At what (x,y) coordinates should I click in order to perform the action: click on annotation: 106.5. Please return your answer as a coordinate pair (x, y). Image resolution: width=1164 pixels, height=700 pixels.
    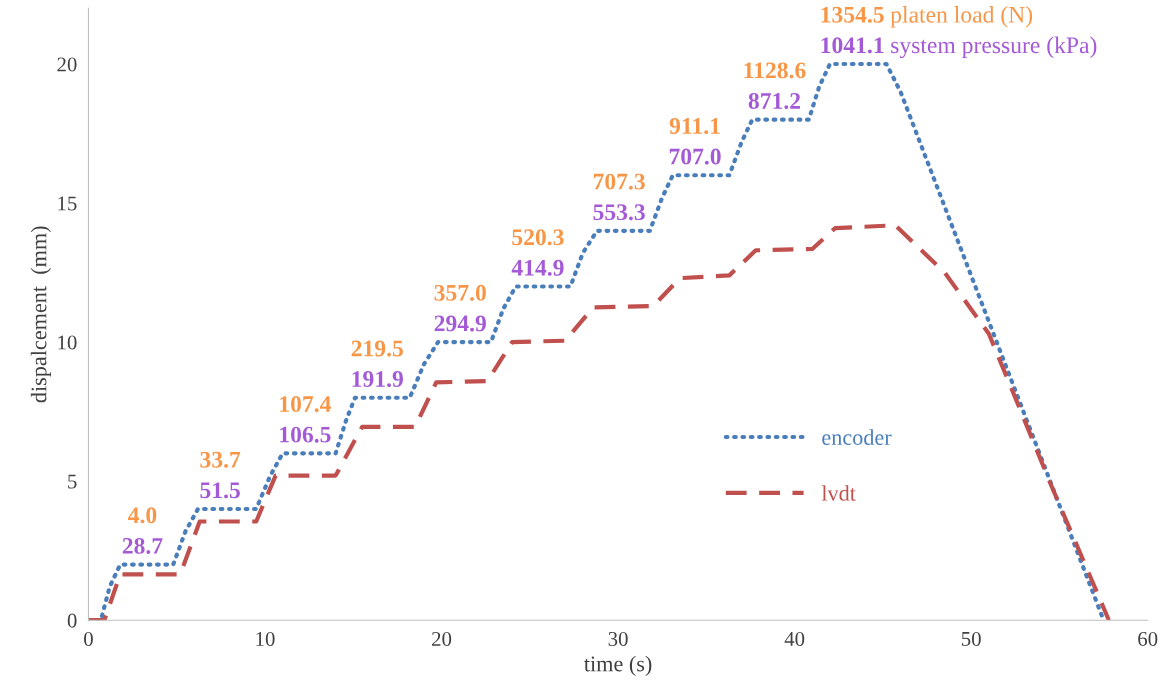
    Looking at the image, I should click on (305, 434).